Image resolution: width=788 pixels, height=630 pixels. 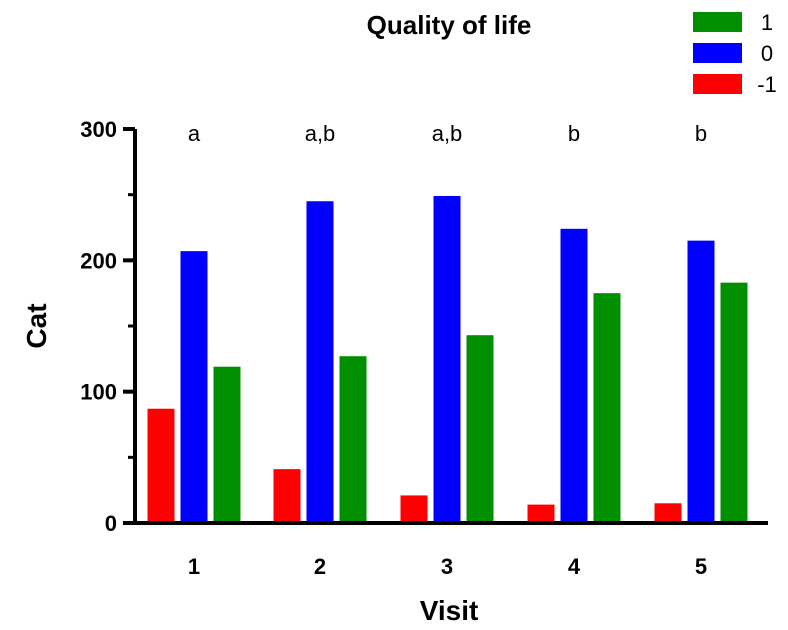 I want to click on legend-label: -1, so click(x=767, y=84).